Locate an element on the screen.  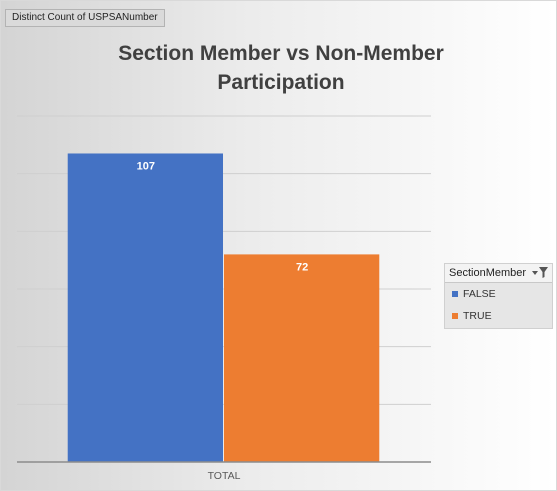
legend-title: SectionMember is located at coordinates (488, 273).